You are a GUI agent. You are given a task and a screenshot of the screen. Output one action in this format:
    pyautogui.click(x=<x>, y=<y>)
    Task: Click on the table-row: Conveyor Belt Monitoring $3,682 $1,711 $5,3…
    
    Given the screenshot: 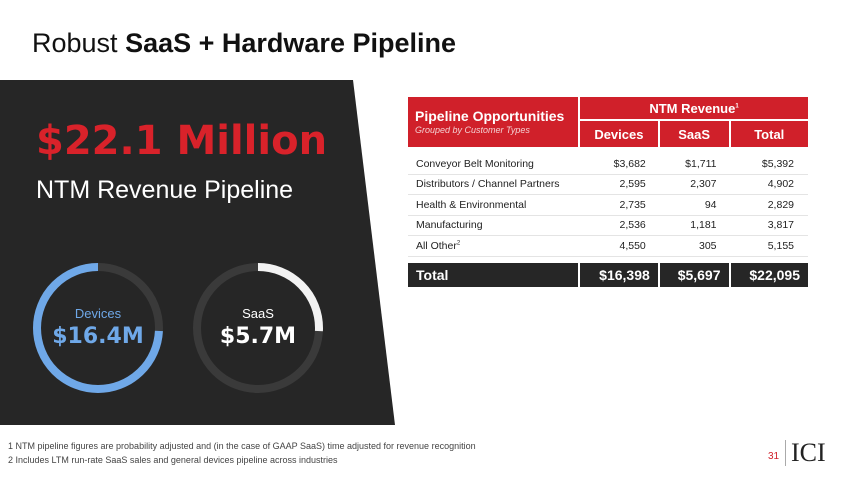 What is the action you would take?
    pyautogui.click(x=608, y=164)
    